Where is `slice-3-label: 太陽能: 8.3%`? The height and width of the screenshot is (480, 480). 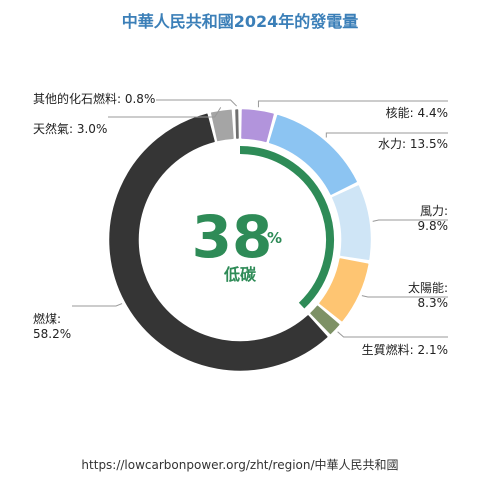
slice-3-label: 太陽能: 8.3% is located at coordinates (428, 295).